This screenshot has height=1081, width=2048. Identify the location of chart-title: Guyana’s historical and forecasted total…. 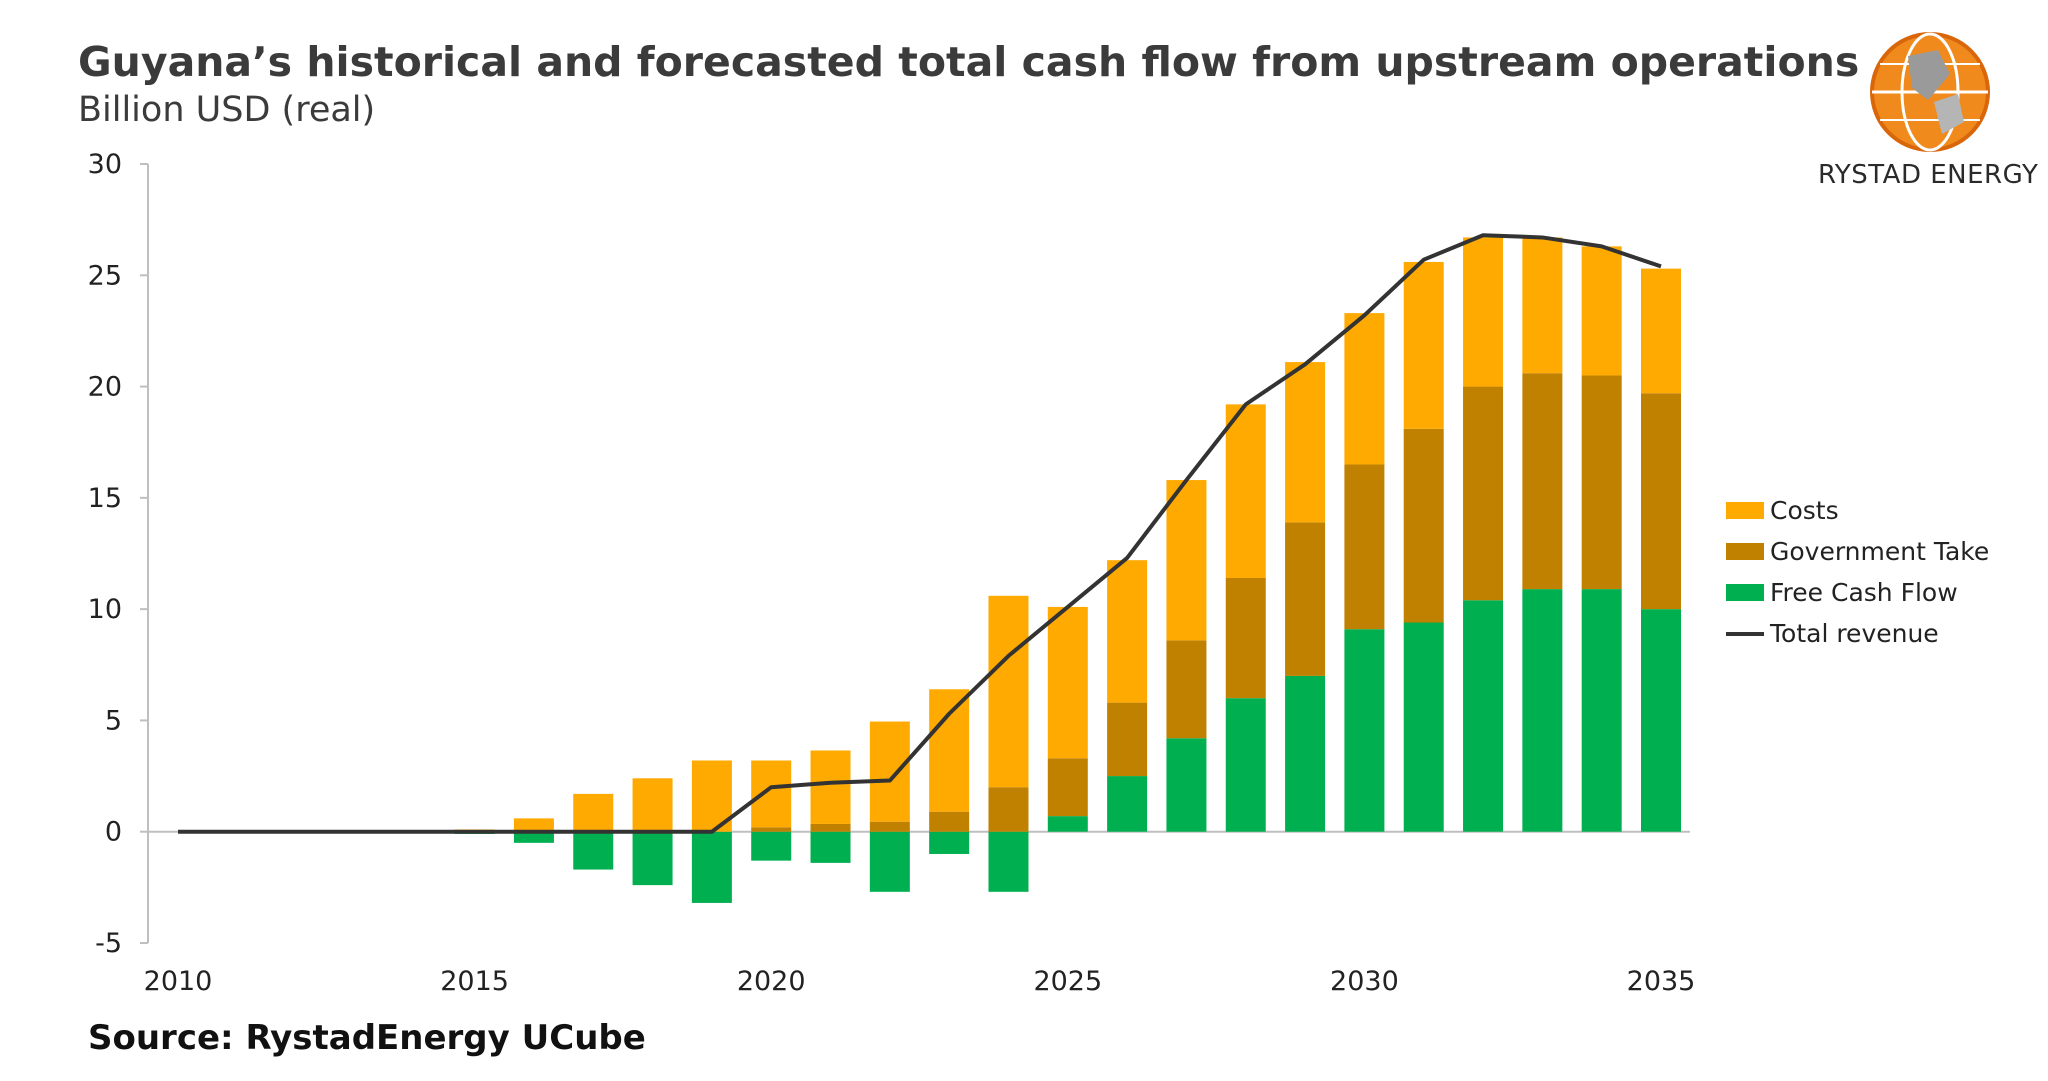
(969, 62).